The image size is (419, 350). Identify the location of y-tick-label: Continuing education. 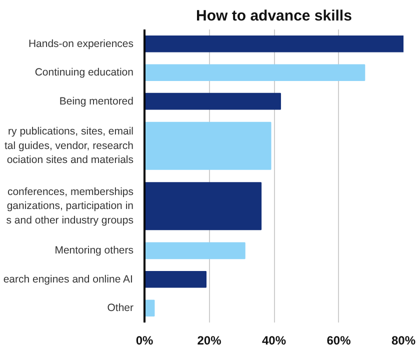
(84, 72).